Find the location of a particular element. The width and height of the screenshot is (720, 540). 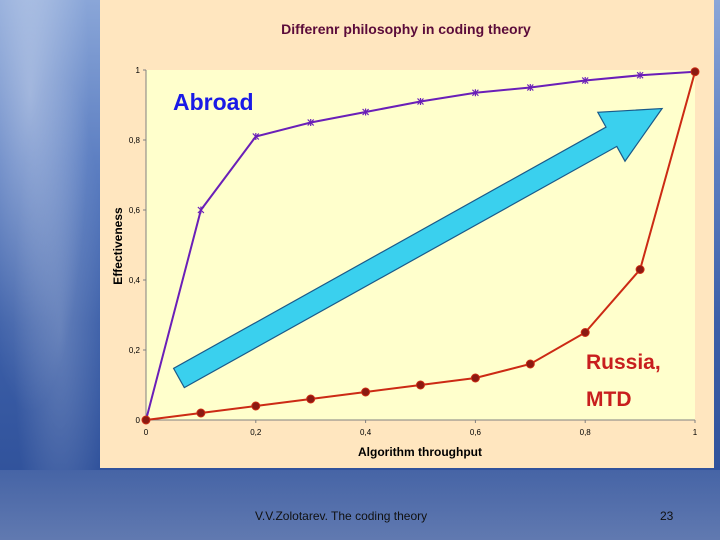

x-tick-label: 0 is located at coordinates (146, 432).